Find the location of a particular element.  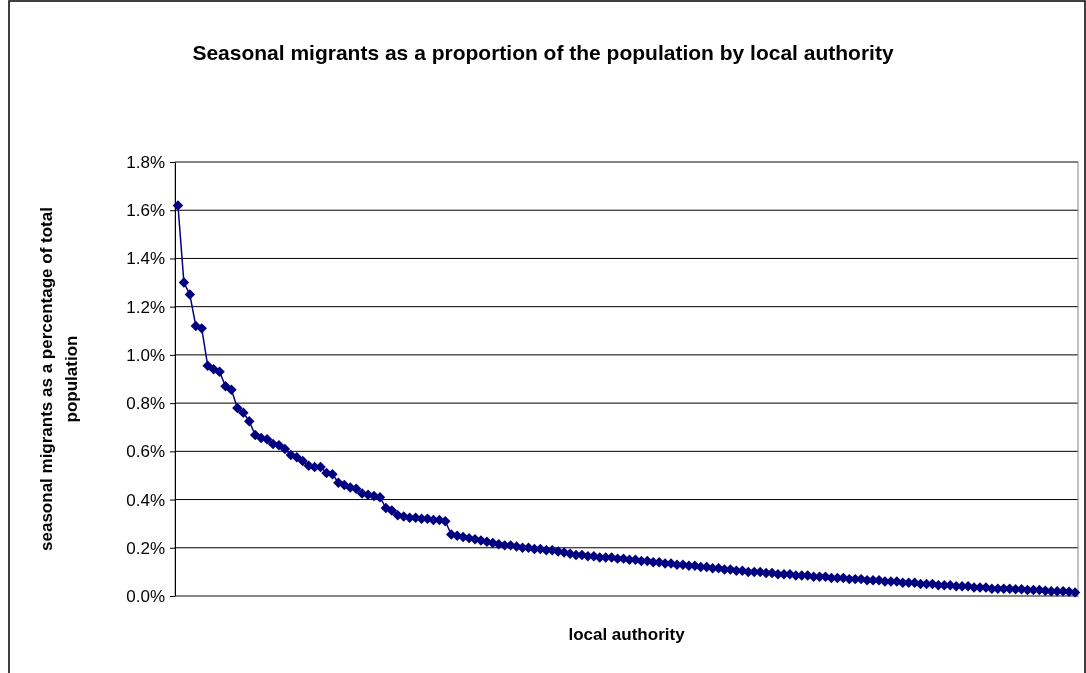

y-tick-label: 1.2% is located at coordinates (145, 307).